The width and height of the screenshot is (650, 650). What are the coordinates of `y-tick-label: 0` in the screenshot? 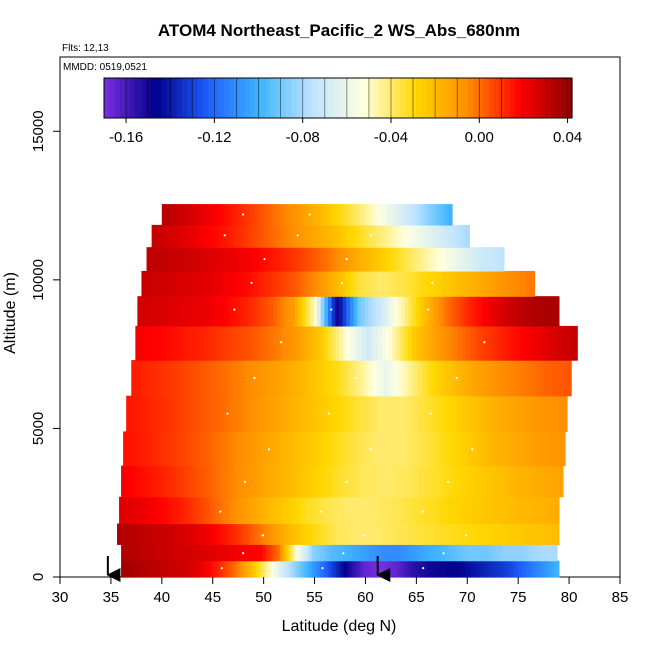 It's located at (38, 577).